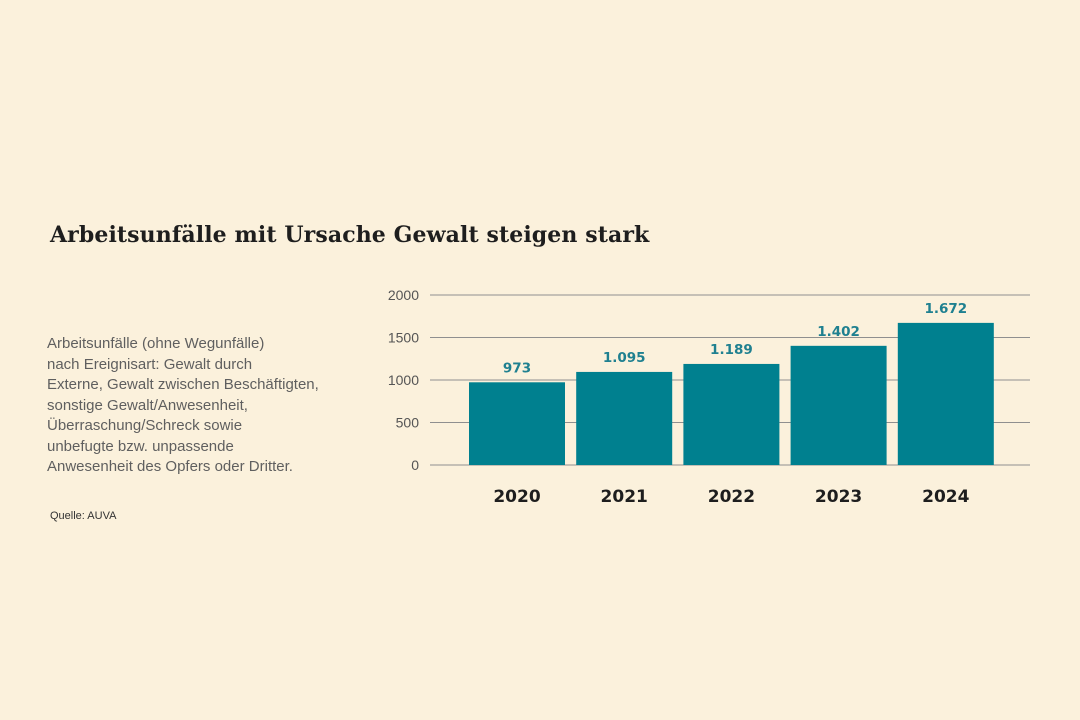  I want to click on y-tick-label: 1500, so click(403, 338).